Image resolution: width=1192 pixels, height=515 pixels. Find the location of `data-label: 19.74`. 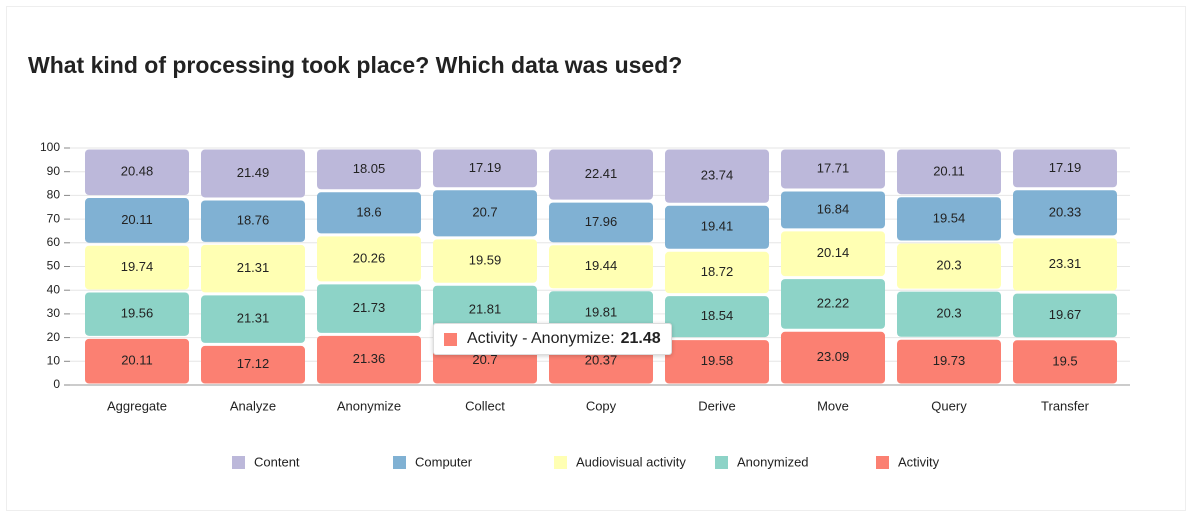

data-label: 19.74 is located at coordinates (137, 266).